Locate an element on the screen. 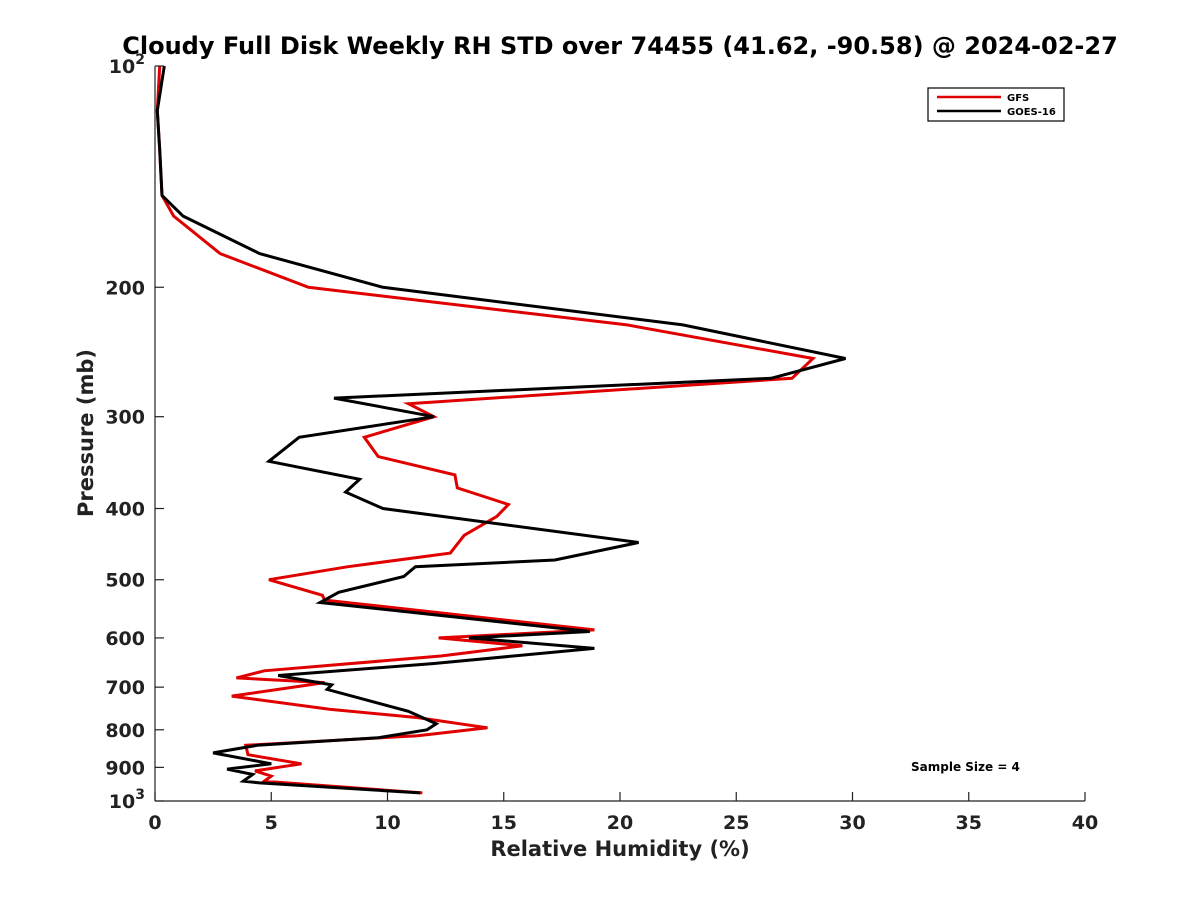 This screenshot has height=900, width=1200. x-tick-label: 15 is located at coordinates (504, 823).